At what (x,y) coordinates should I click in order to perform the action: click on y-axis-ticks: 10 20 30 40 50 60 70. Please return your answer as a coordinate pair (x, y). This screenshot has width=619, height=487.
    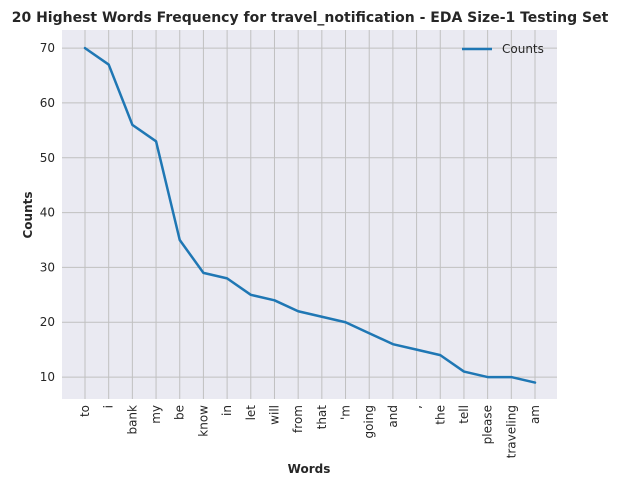
    Looking at the image, I should click on (47, 212).